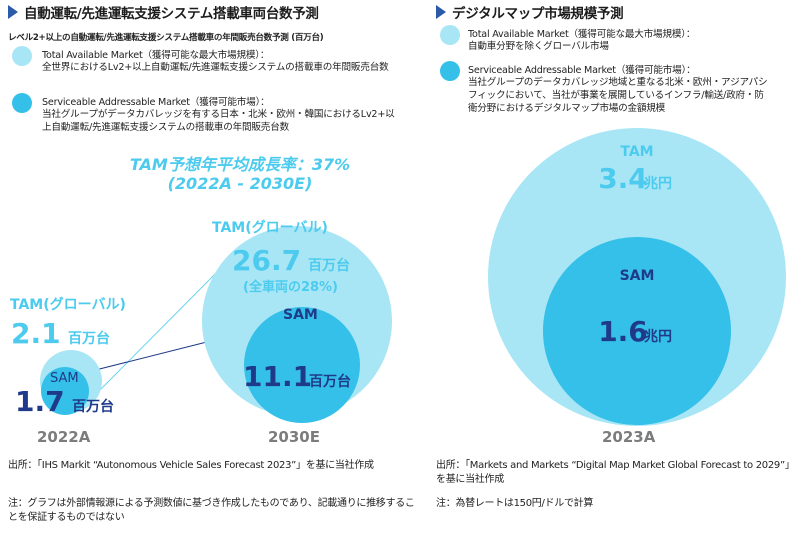  Describe the element at coordinates (538, 14) in the screenshot. I see `right-section-title: デジタルマップ市場規模予測` at that location.